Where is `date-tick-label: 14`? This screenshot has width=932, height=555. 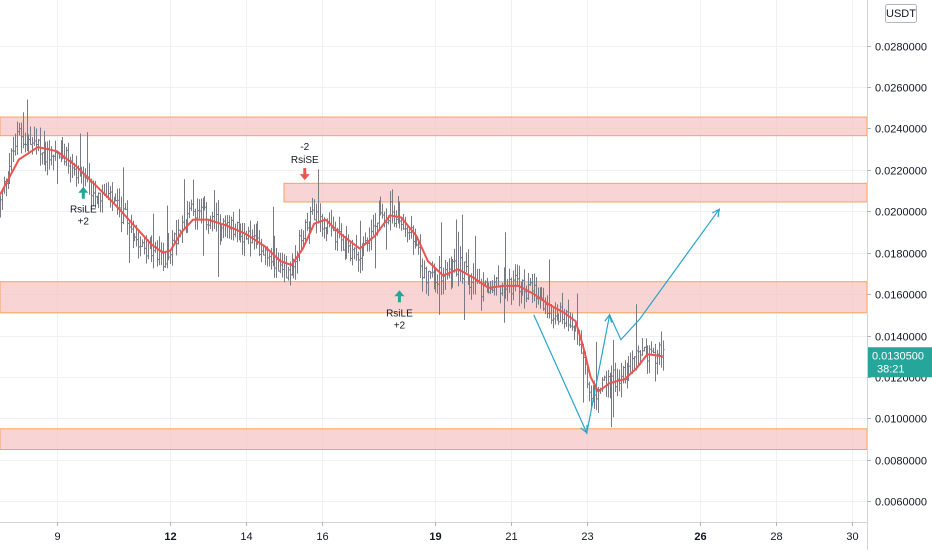 date-tick-label: 14 is located at coordinates (246, 537).